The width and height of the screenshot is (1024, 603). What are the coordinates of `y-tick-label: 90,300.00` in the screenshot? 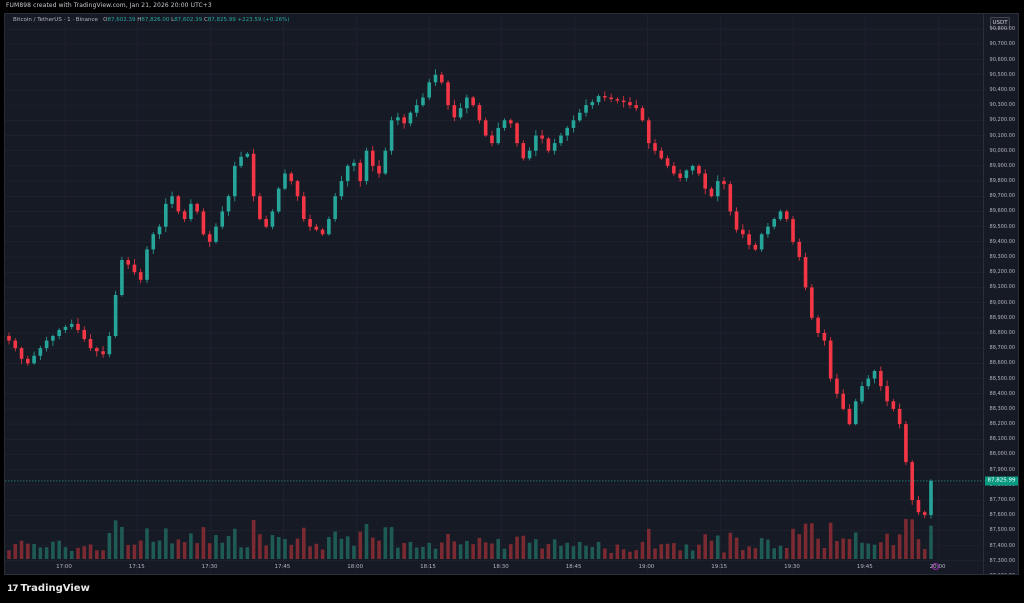 It's located at (1002, 105).